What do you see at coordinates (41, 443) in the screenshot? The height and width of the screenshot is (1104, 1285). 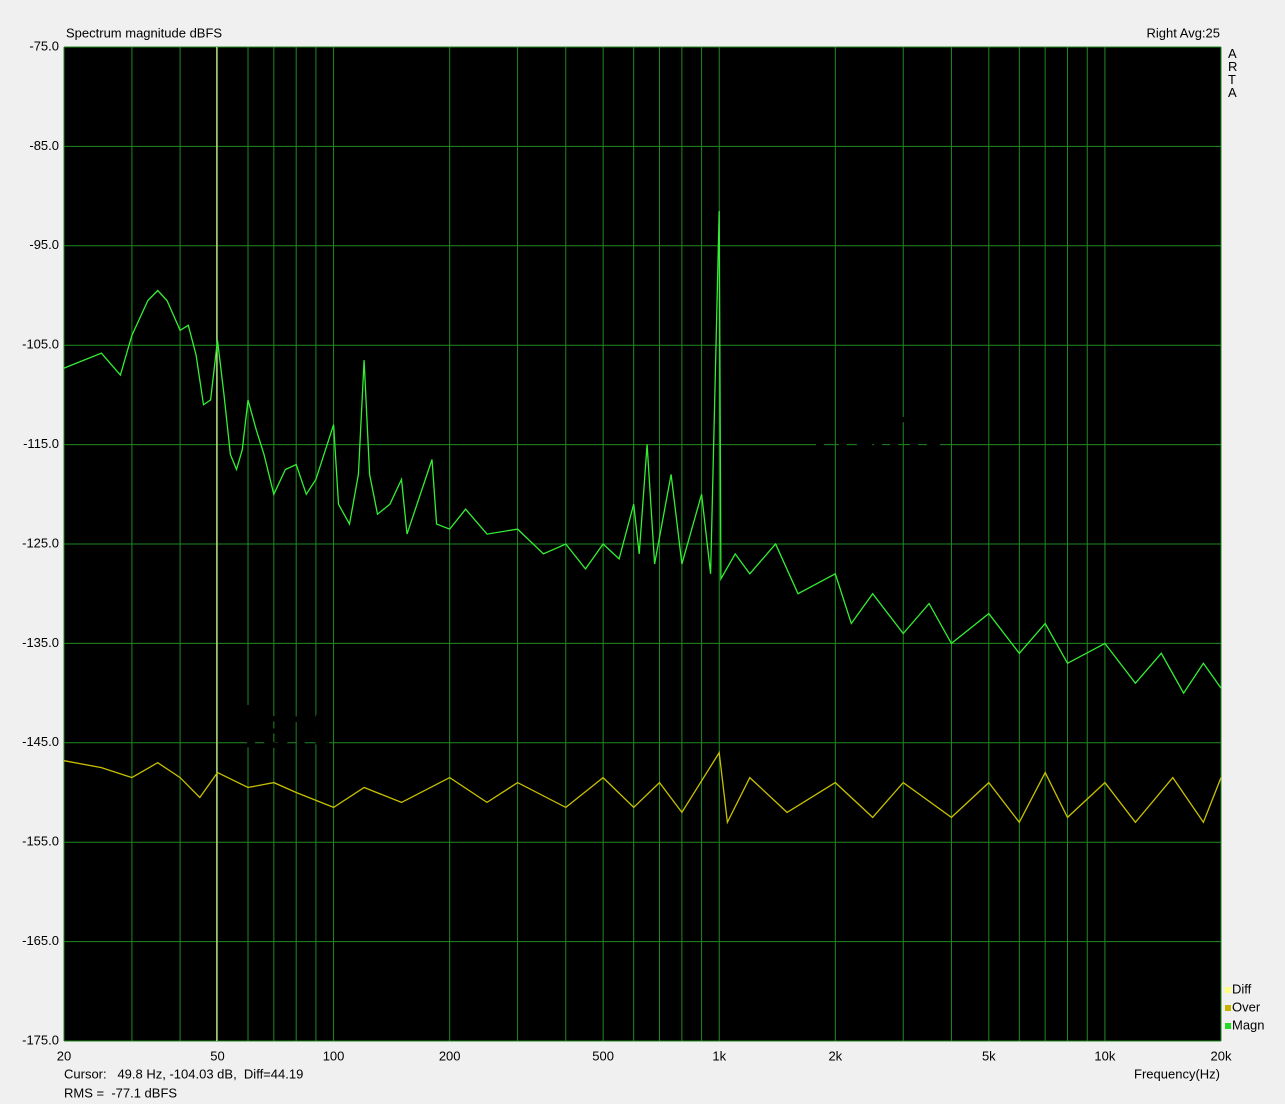 I see `y-tick-label: -115.0` at bounding box center [41, 443].